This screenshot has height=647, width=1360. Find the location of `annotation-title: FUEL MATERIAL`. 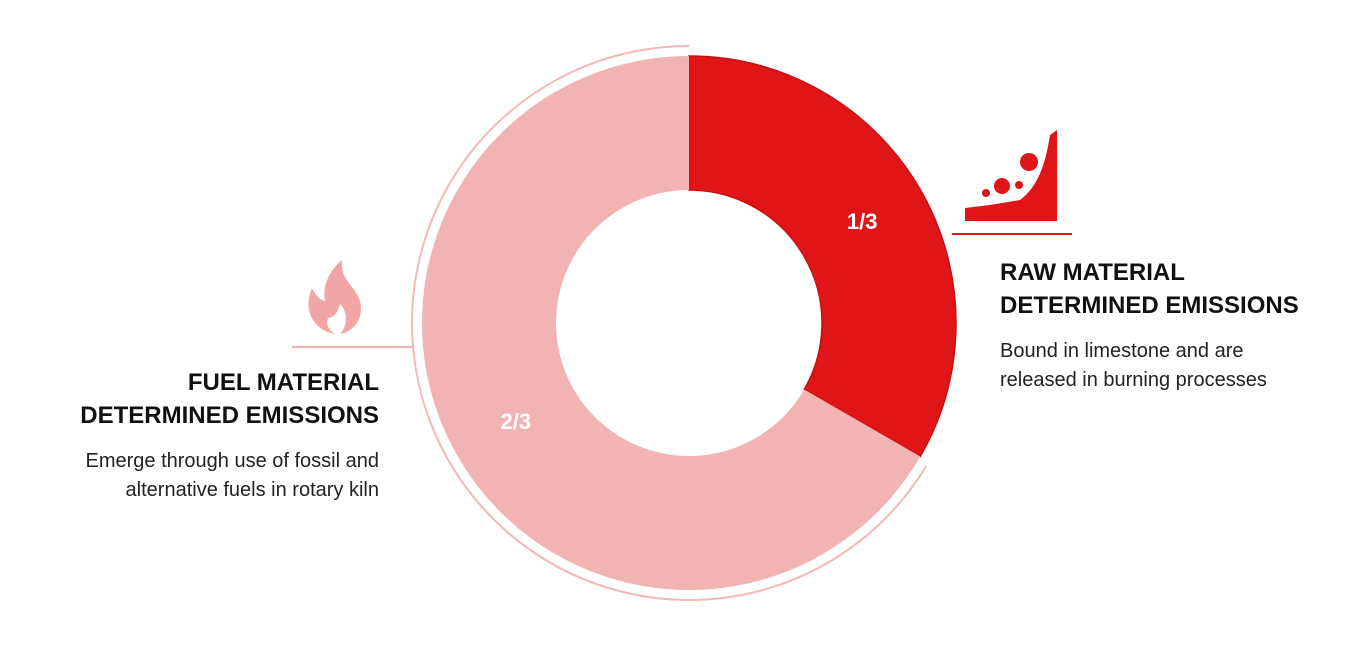

annotation-title: FUEL MATERIAL is located at coordinates (283, 382).